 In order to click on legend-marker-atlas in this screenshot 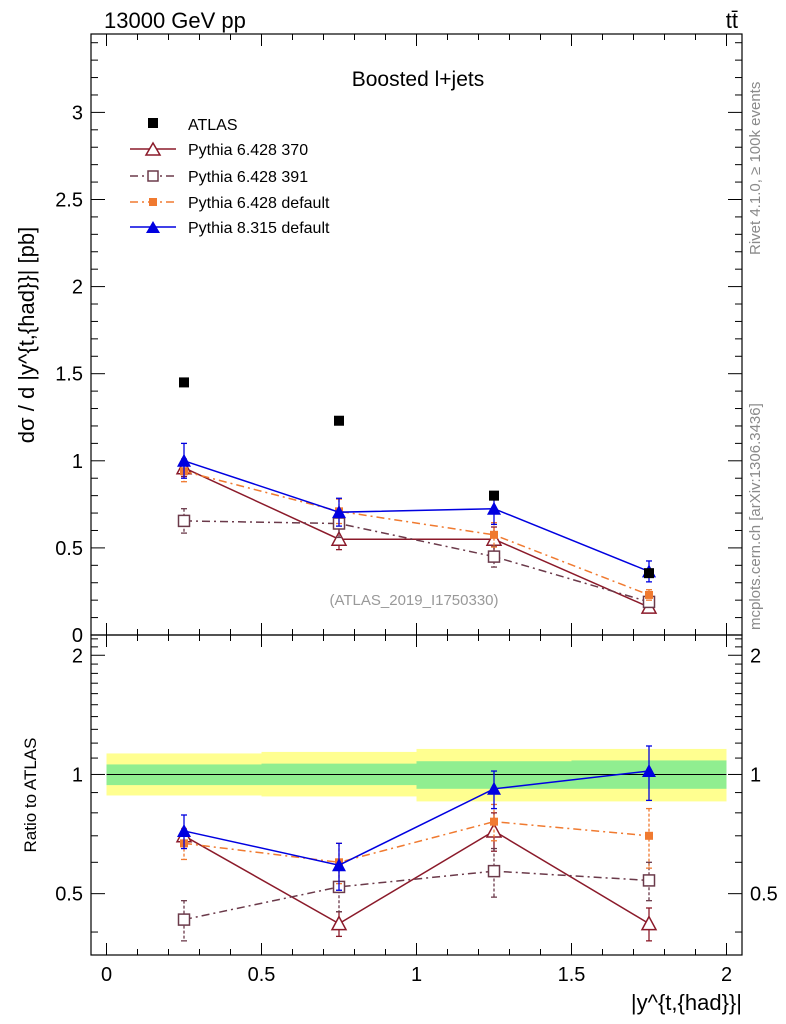, I will do `click(153, 123)`.